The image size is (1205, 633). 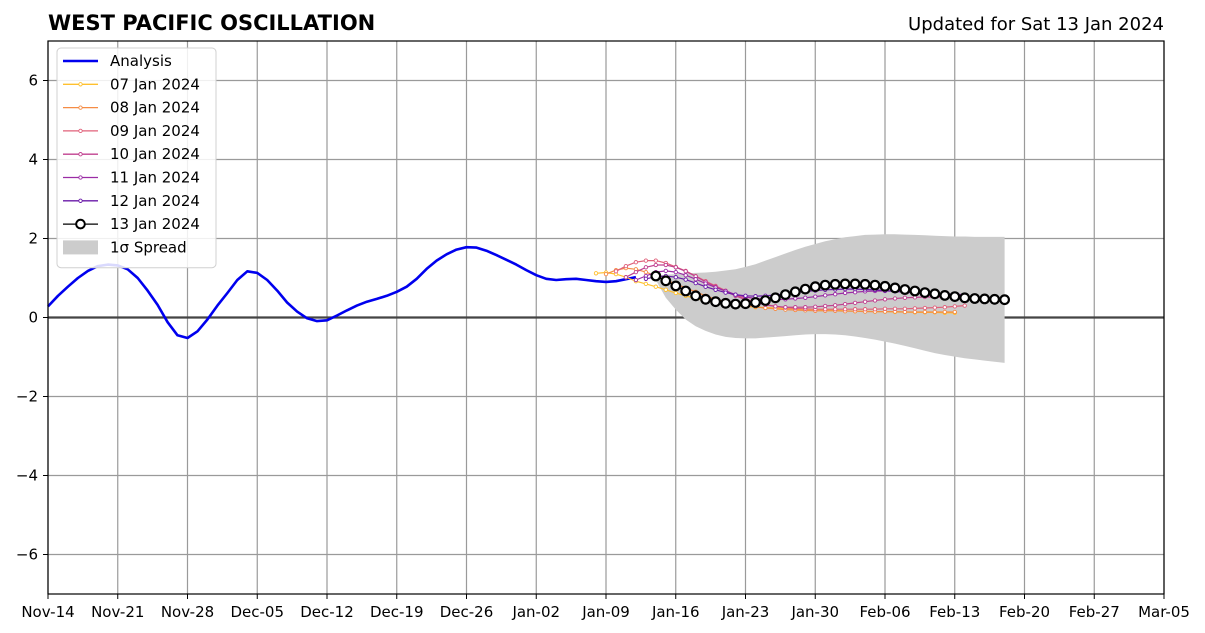 What do you see at coordinates (155, 201) in the screenshot?
I see `legend-label: 12 Jan 2024` at bounding box center [155, 201].